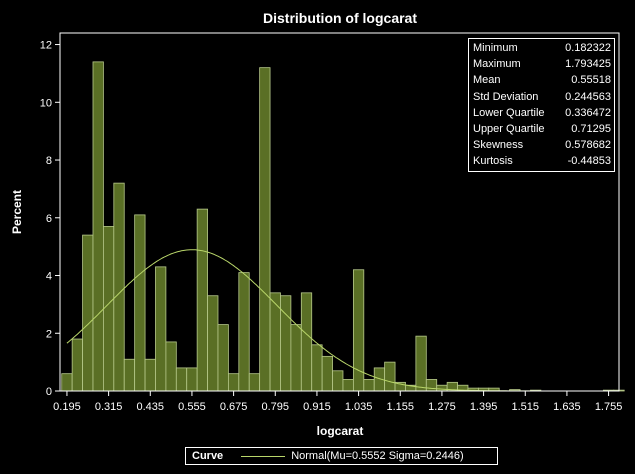  I want to click on stat-value: 0.55518, so click(591, 80).